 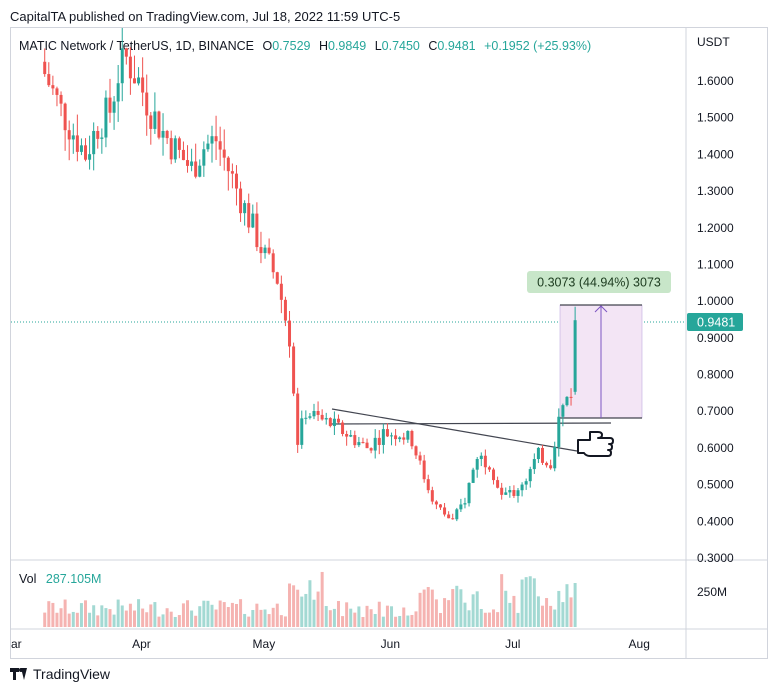 I want to click on price-tick-label: 0.6000, so click(x=715, y=448).